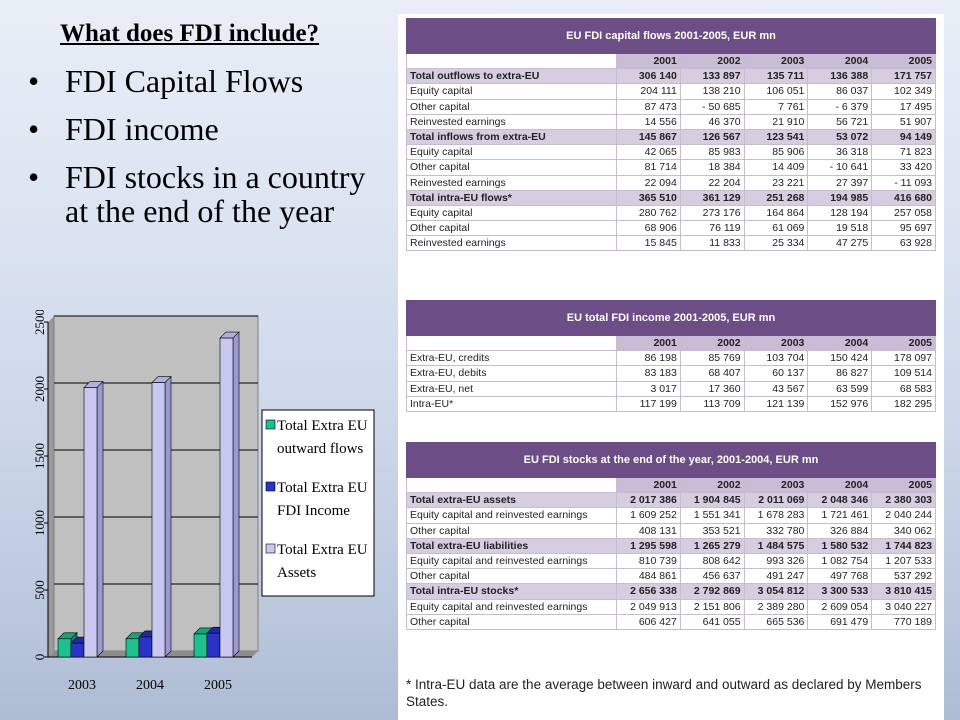 This screenshot has height=720, width=960. I want to click on value-cell: 497 768, so click(840, 576).